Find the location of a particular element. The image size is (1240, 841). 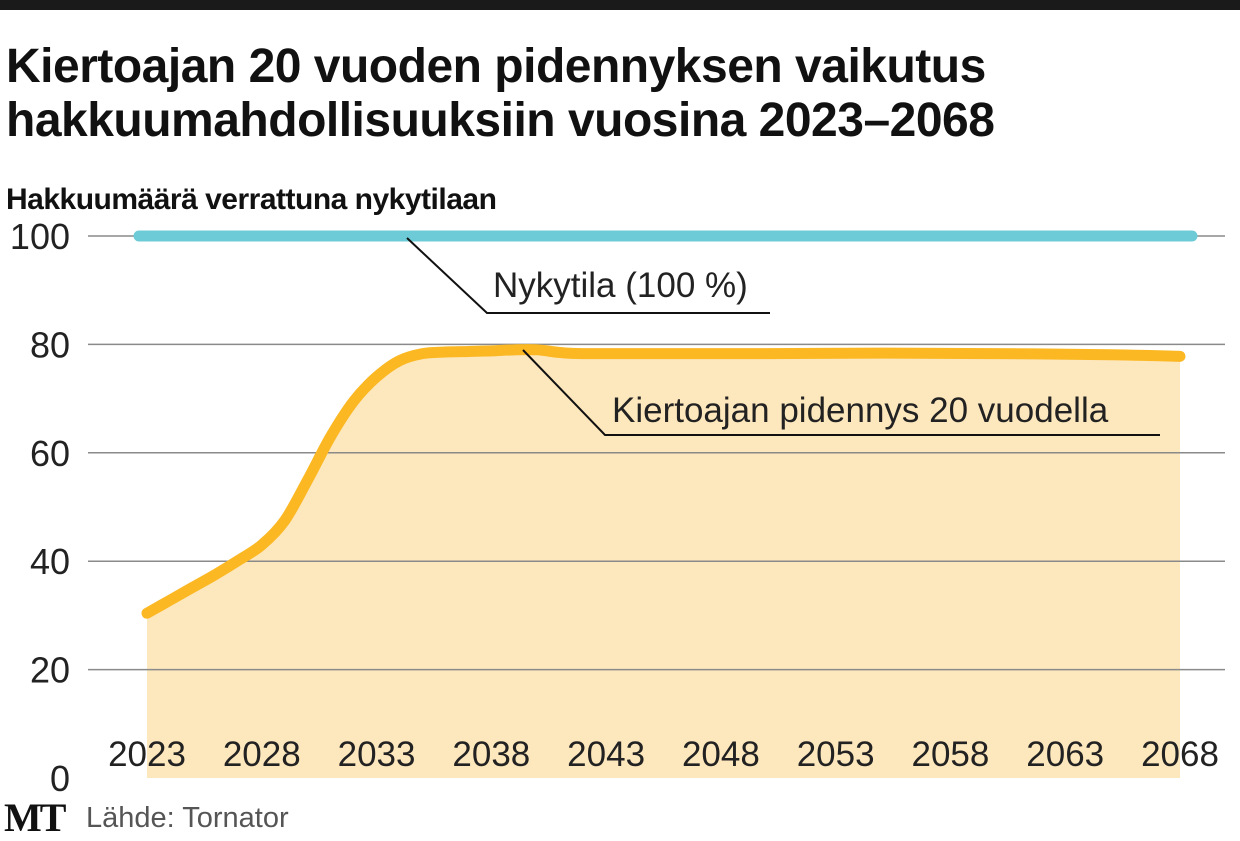

y-axis-label: Hakkuumäärä verrattuna nykytilaan is located at coordinates (251, 199).